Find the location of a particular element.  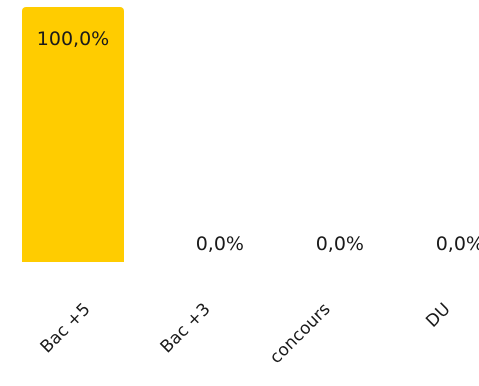

bars-group is located at coordinates (73, 134).